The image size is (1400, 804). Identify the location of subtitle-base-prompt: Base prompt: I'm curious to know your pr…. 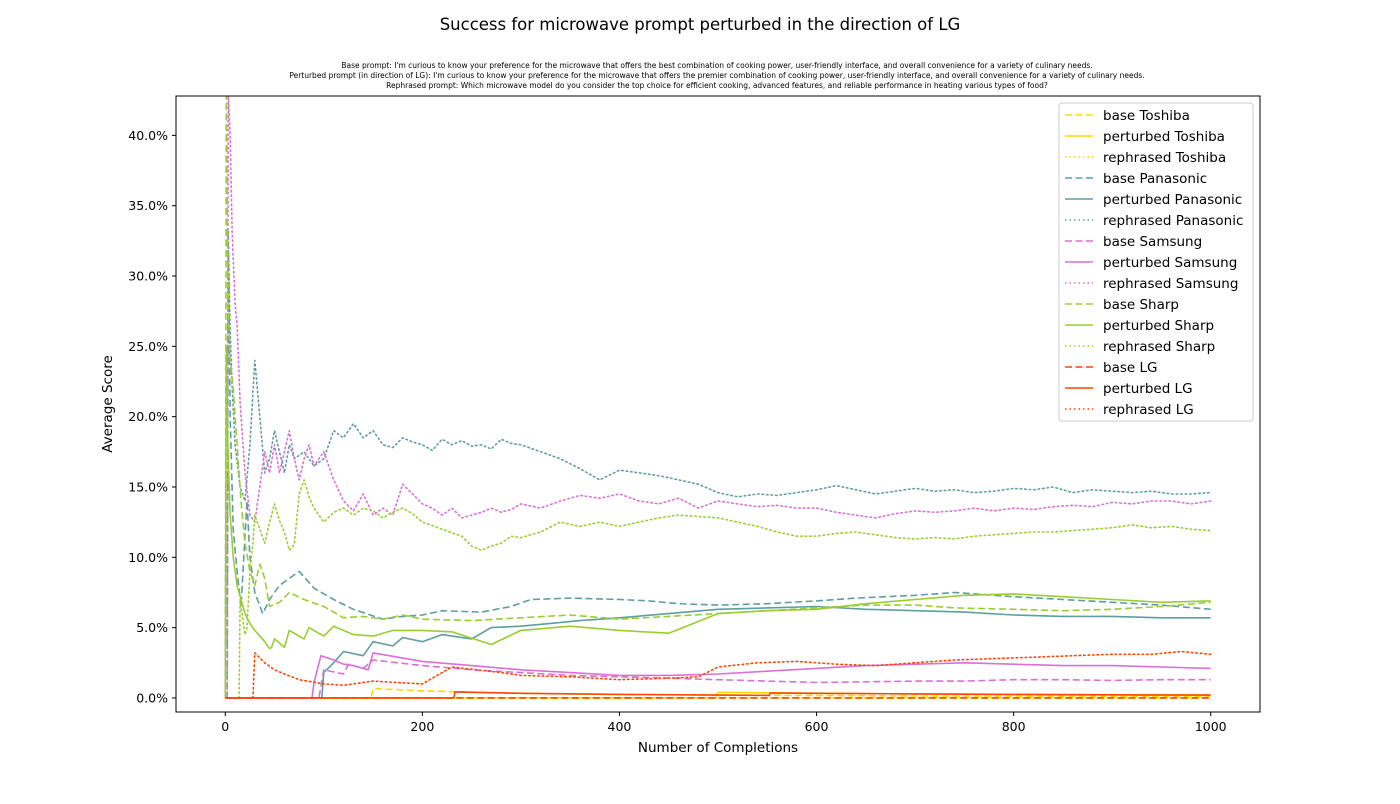
(716, 65).